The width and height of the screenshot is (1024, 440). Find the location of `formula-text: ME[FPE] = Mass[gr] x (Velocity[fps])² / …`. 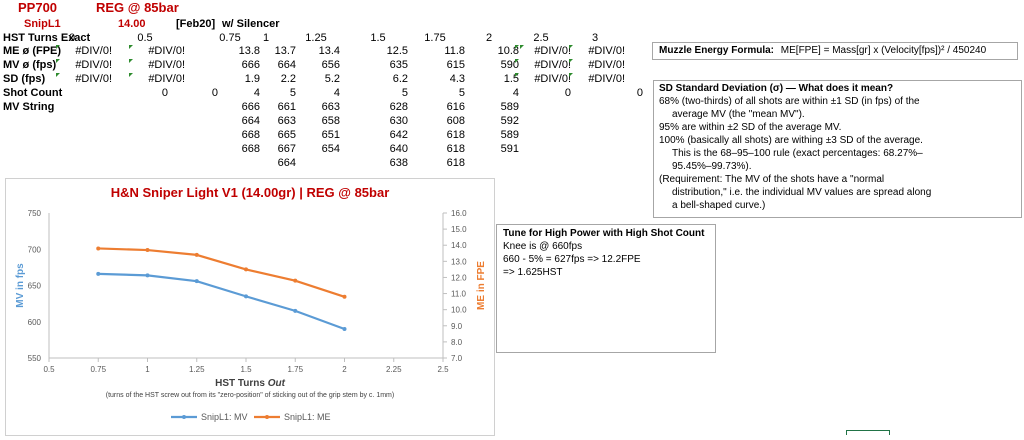

formula-text: ME[FPE] = Mass[gr] x (Velocity[fps])² / … is located at coordinates (883, 50).